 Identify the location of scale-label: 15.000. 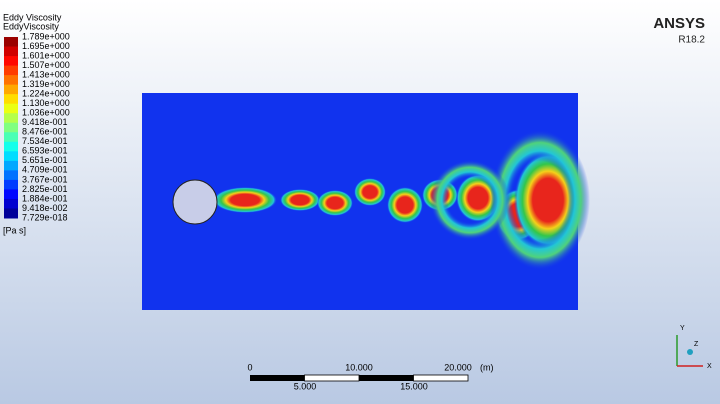
(414, 386).